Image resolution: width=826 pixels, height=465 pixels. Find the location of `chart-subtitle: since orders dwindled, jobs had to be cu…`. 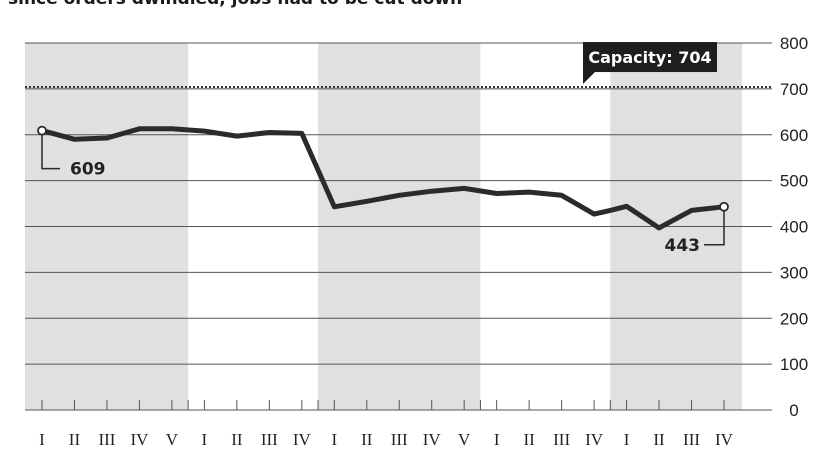

chart-subtitle: since orders dwindled, jobs had to be cu… is located at coordinates (413, 4).